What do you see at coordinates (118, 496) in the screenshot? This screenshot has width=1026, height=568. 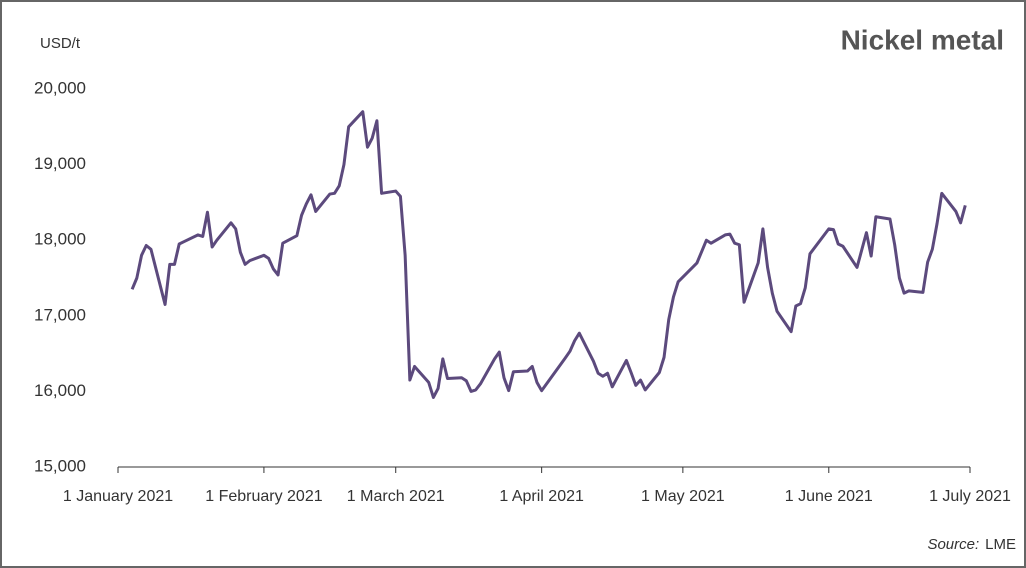 I see `x-tick-label: 1 January 2021` at bounding box center [118, 496].